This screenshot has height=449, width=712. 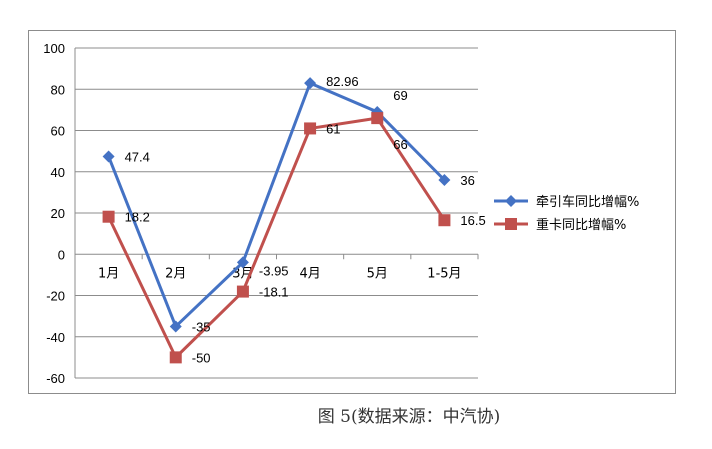 I want to click on data-label: 16.5, so click(x=472, y=220).